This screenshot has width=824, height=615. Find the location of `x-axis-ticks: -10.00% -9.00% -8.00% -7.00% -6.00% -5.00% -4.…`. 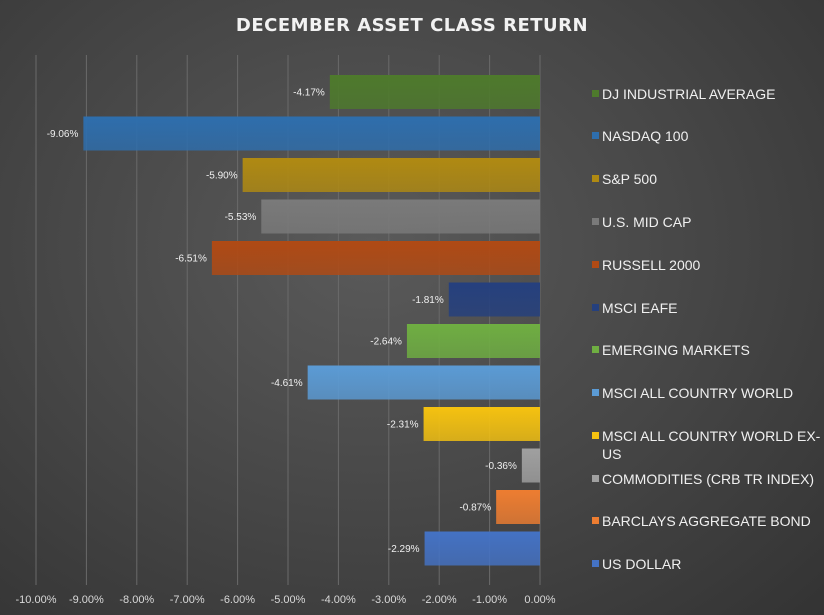

x-axis-ticks: -10.00% -9.00% -8.00% -7.00% -6.00% -5.00% -4.… is located at coordinates (286, 600).